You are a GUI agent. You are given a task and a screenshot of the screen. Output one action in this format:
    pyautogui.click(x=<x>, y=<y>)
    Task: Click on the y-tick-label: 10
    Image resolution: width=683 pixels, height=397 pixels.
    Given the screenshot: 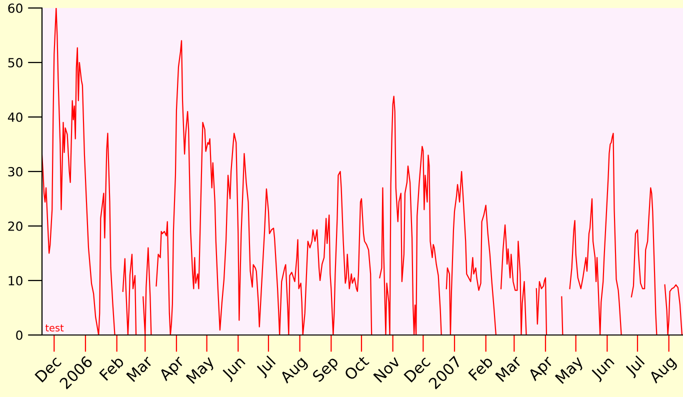 What is the action you would take?
    pyautogui.click(x=15, y=281)
    